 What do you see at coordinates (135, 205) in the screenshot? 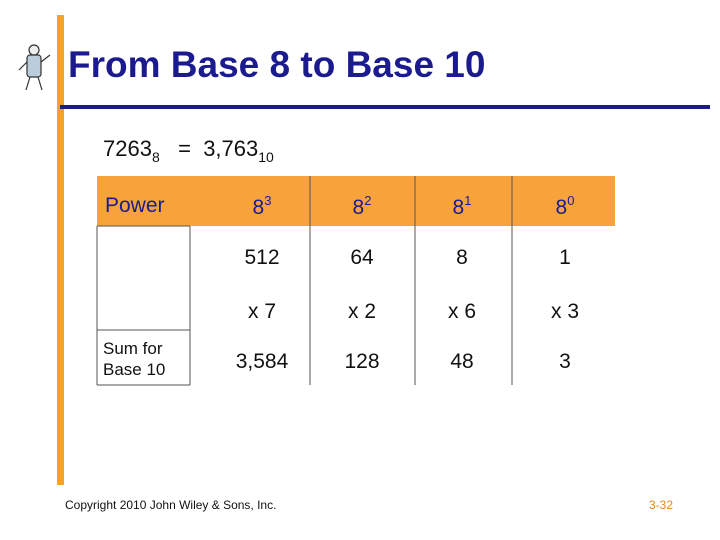
I see `power-label: Power` at bounding box center [135, 205].